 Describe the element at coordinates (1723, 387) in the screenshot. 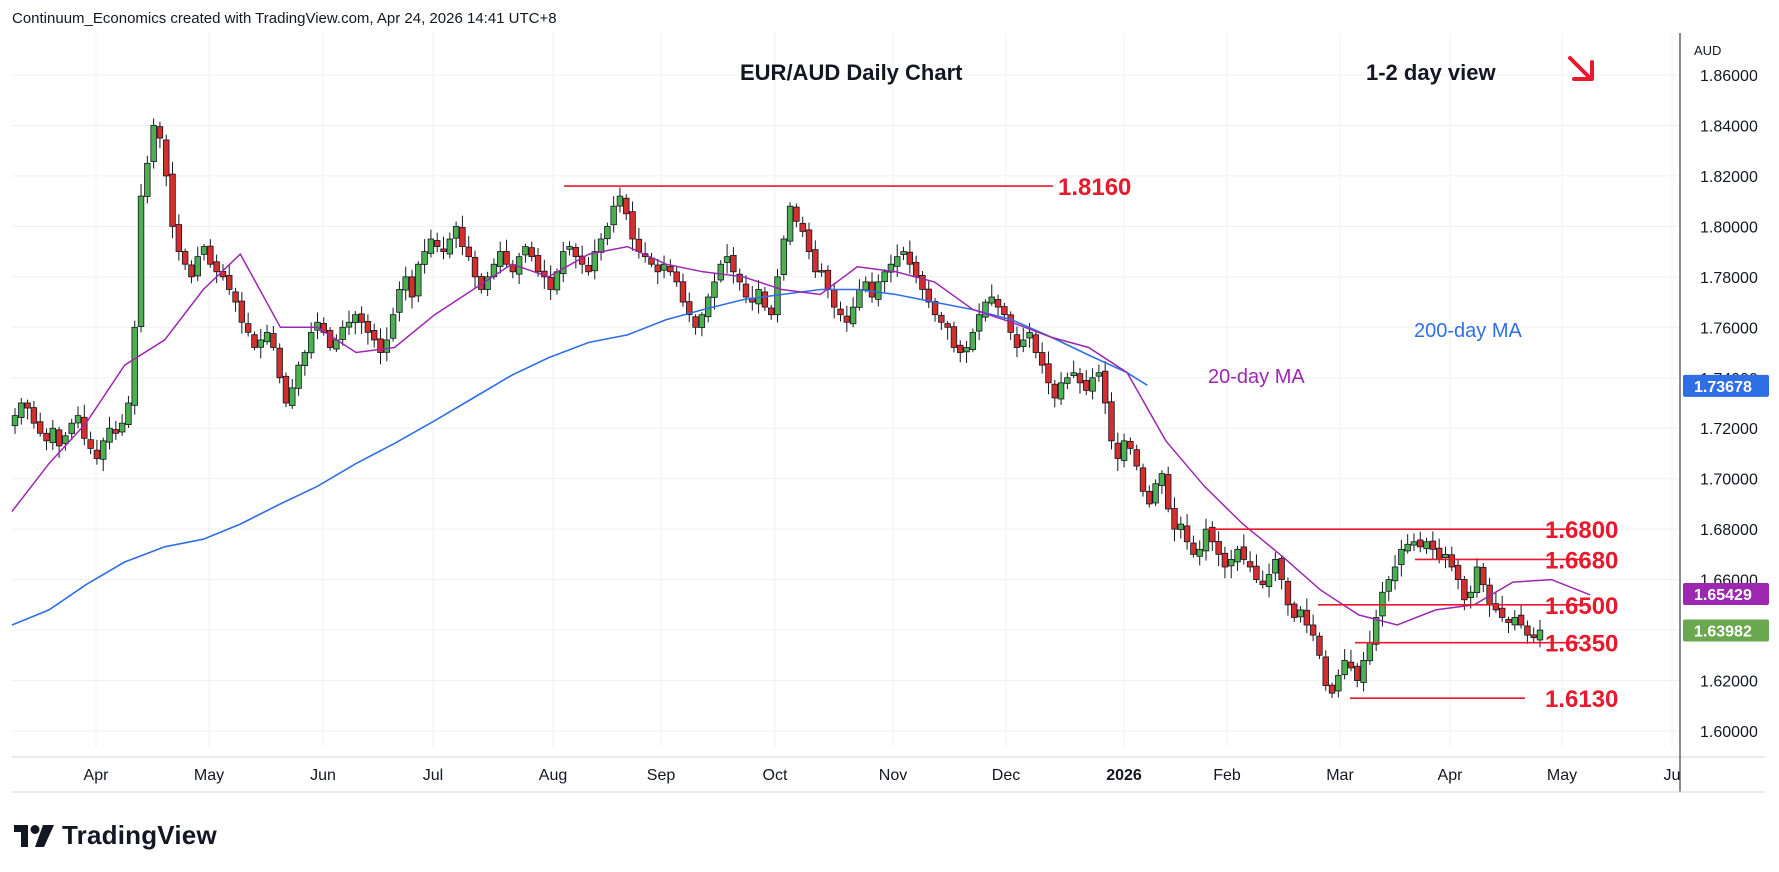

I see `price-badge-label: 1.73678` at that location.